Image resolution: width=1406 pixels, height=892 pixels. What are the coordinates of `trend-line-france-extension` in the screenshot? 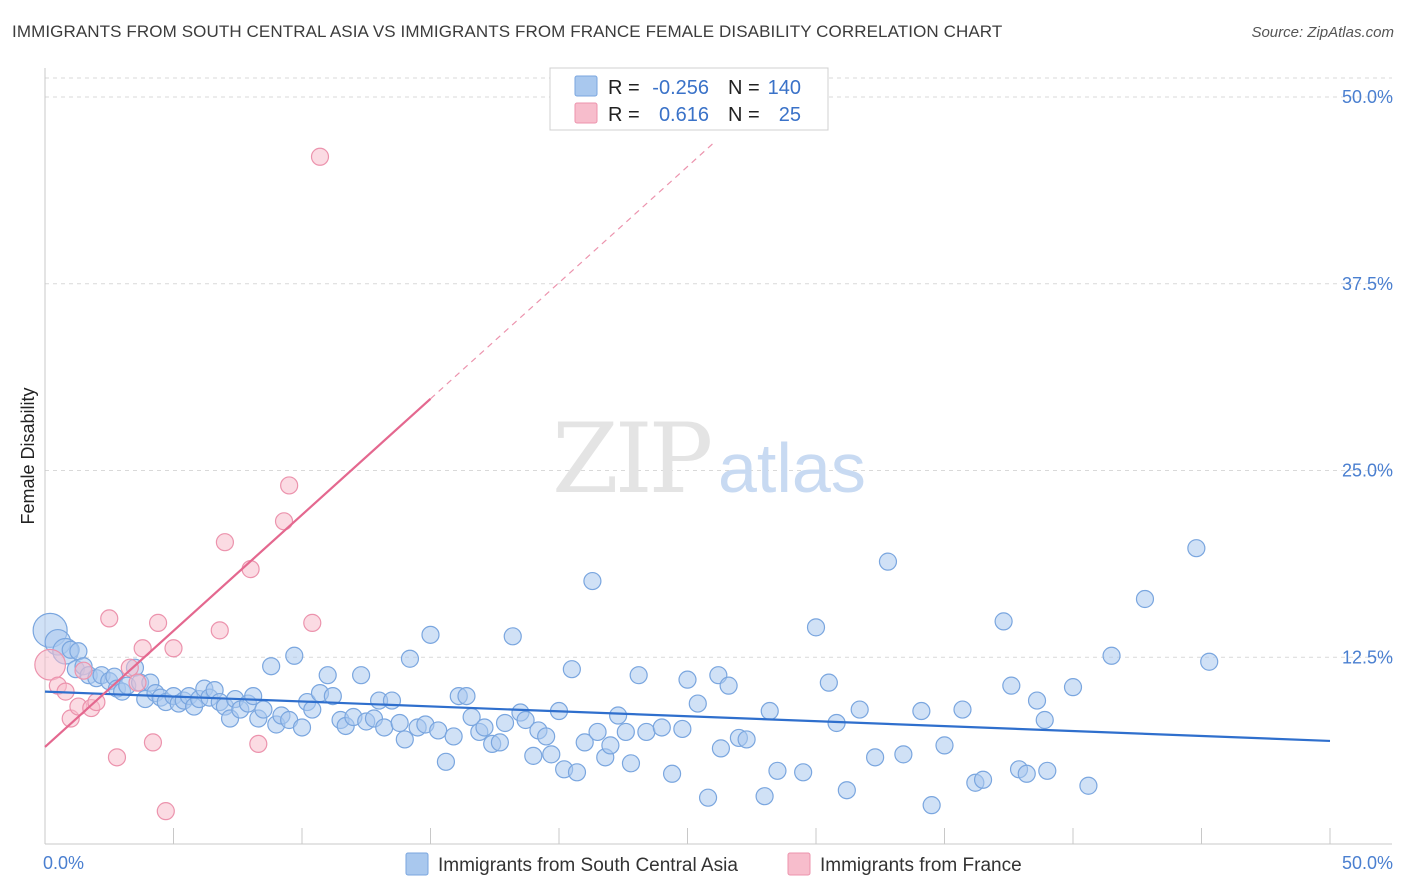 It's located at (572, 271).